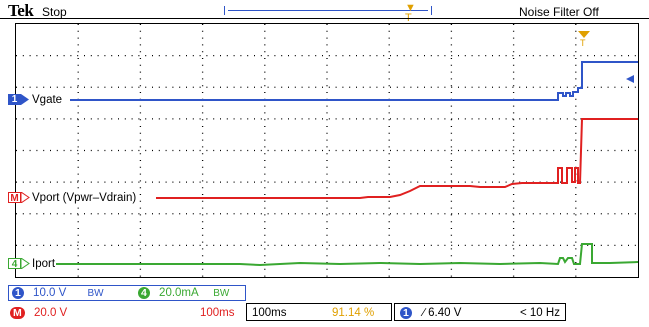 The height and width of the screenshot is (327, 649). Describe the element at coordinates (179, 293) in the screenshot. I see `ch4-scale: 20.0mA` at that location.